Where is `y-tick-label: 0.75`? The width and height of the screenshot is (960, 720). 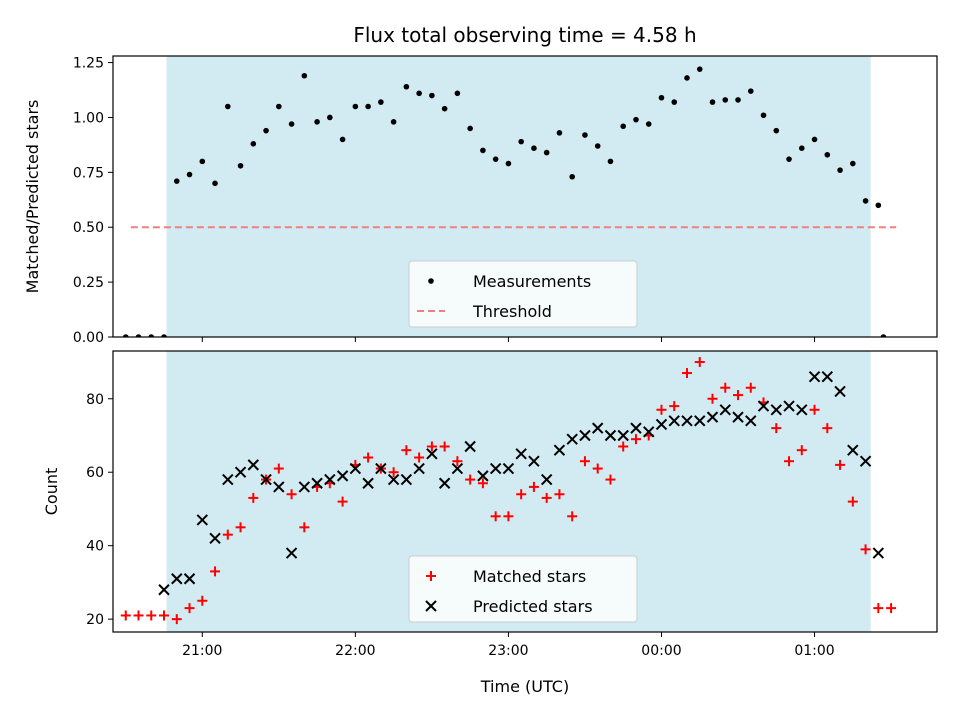 y-tick-label: 0.75 is located at coordinates (88, 173).